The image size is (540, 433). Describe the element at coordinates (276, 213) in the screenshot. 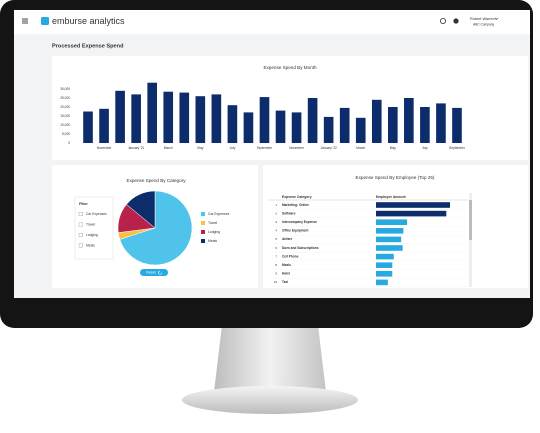

I see `row-rank: 2` at that location.